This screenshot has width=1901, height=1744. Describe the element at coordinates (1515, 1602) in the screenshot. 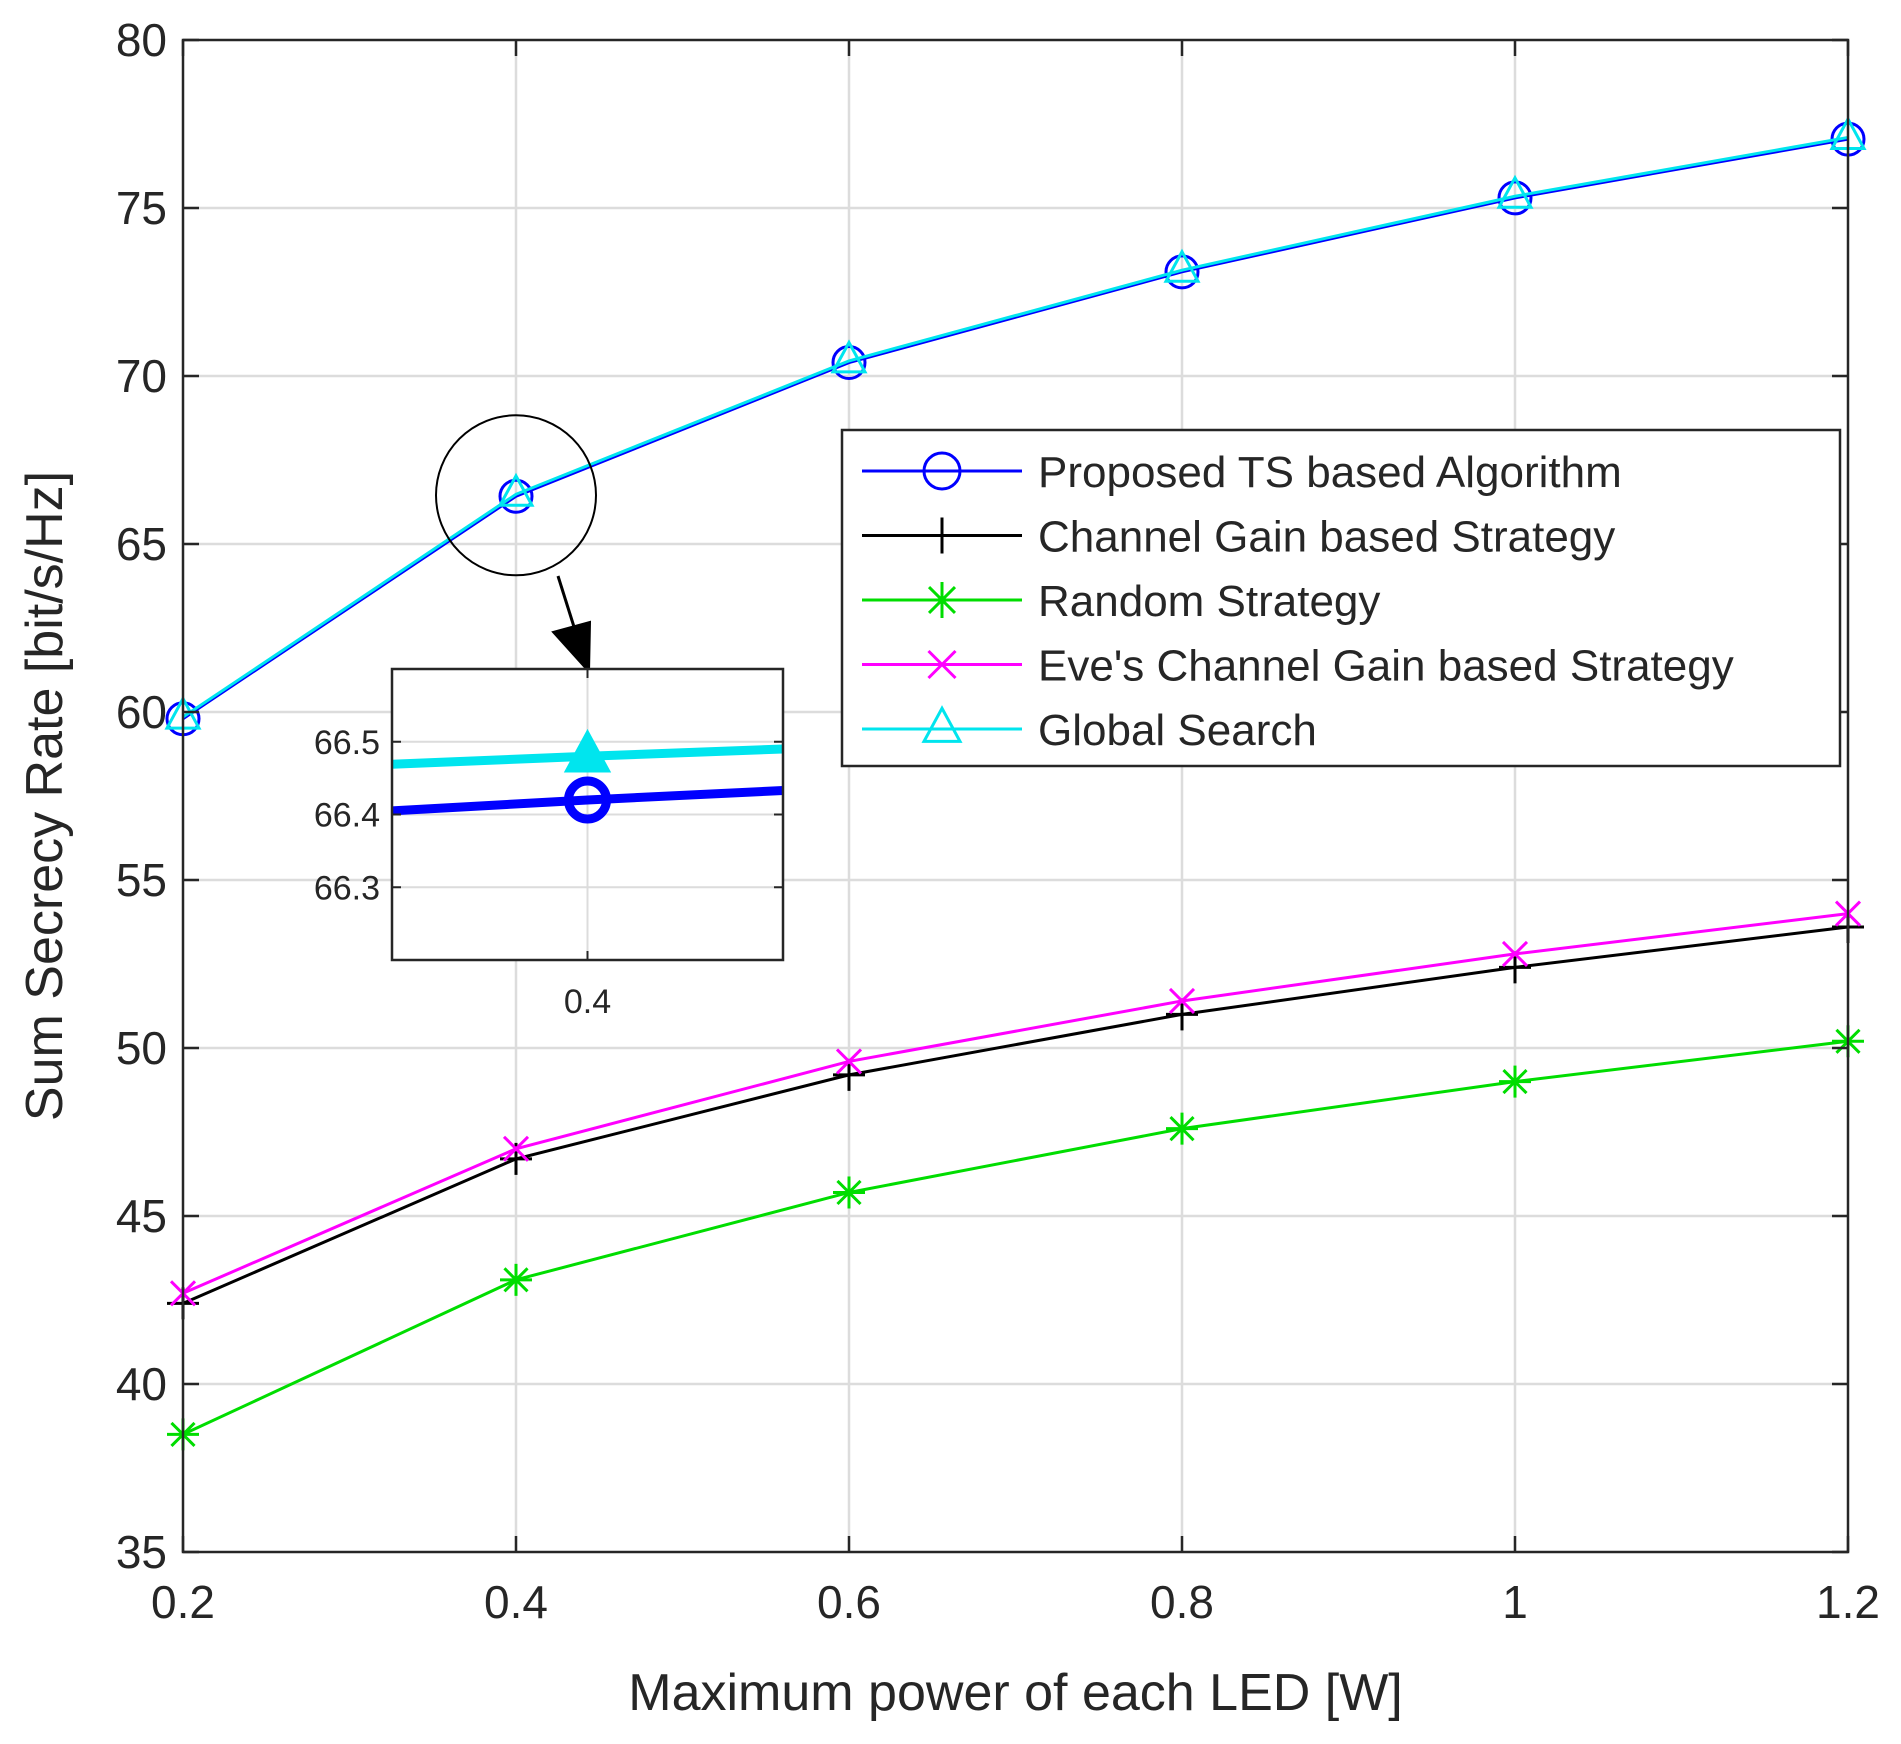

I see `x-tick-label: 1` at that location.